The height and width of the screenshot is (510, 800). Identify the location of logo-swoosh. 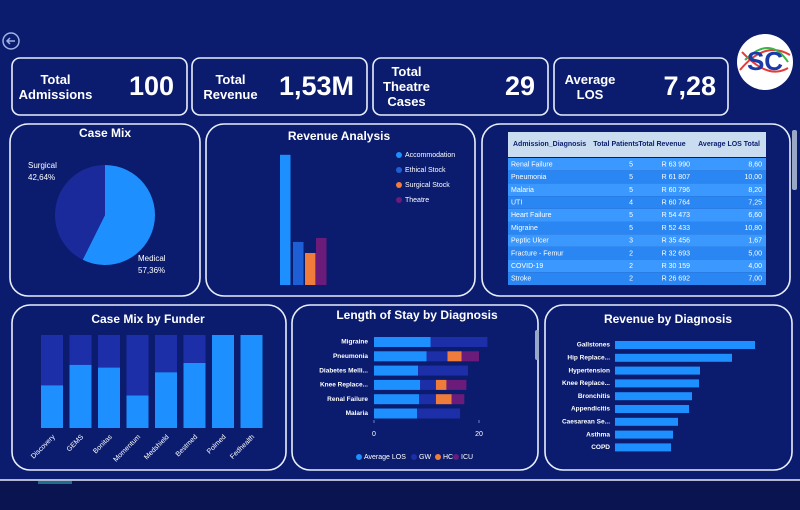
(765, 61).